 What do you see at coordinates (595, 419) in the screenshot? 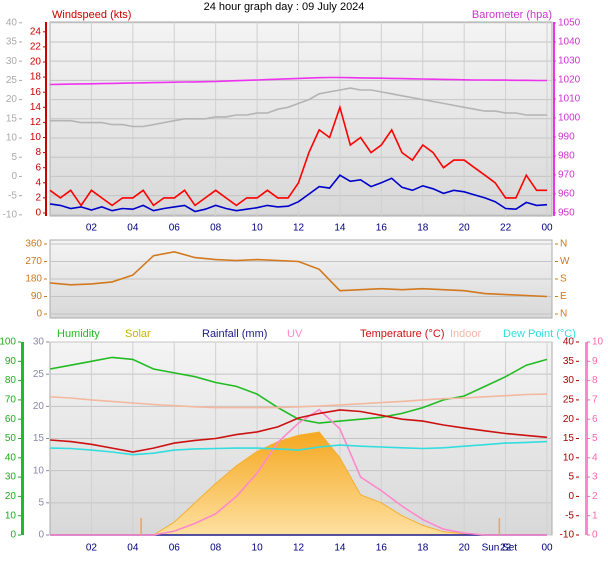
I see `y4-tick-label: 6` at bounding box center [595, 419].